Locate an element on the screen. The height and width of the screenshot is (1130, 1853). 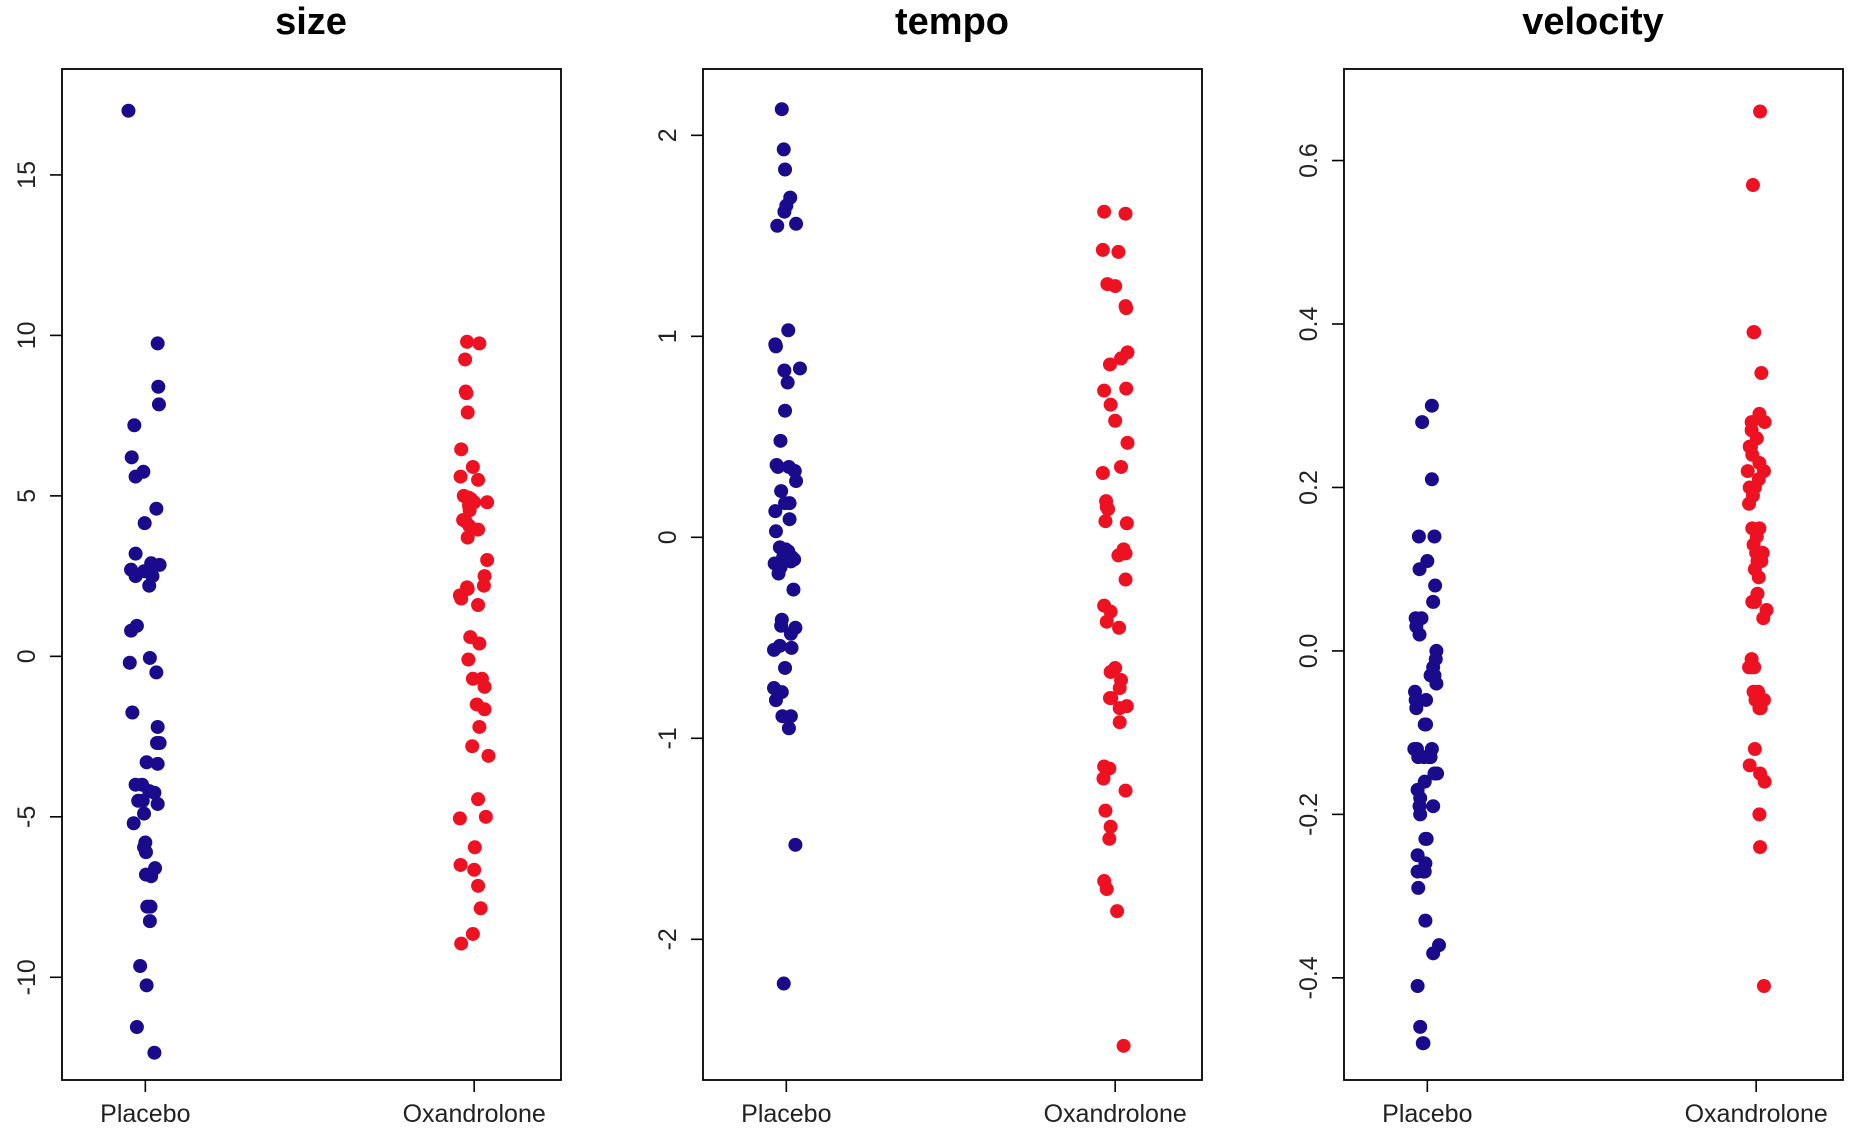
y-tick-label: 0.4 is located at coordinates (1309, 324).